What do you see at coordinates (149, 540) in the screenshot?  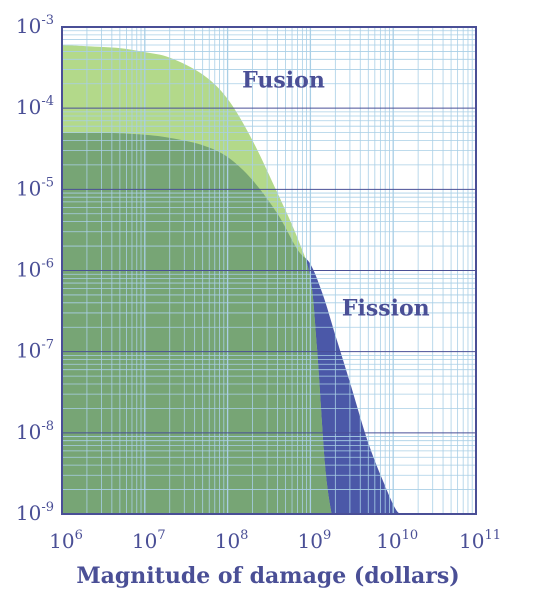 I see `x-tick-label: 107` at bounding box center [149, 540].